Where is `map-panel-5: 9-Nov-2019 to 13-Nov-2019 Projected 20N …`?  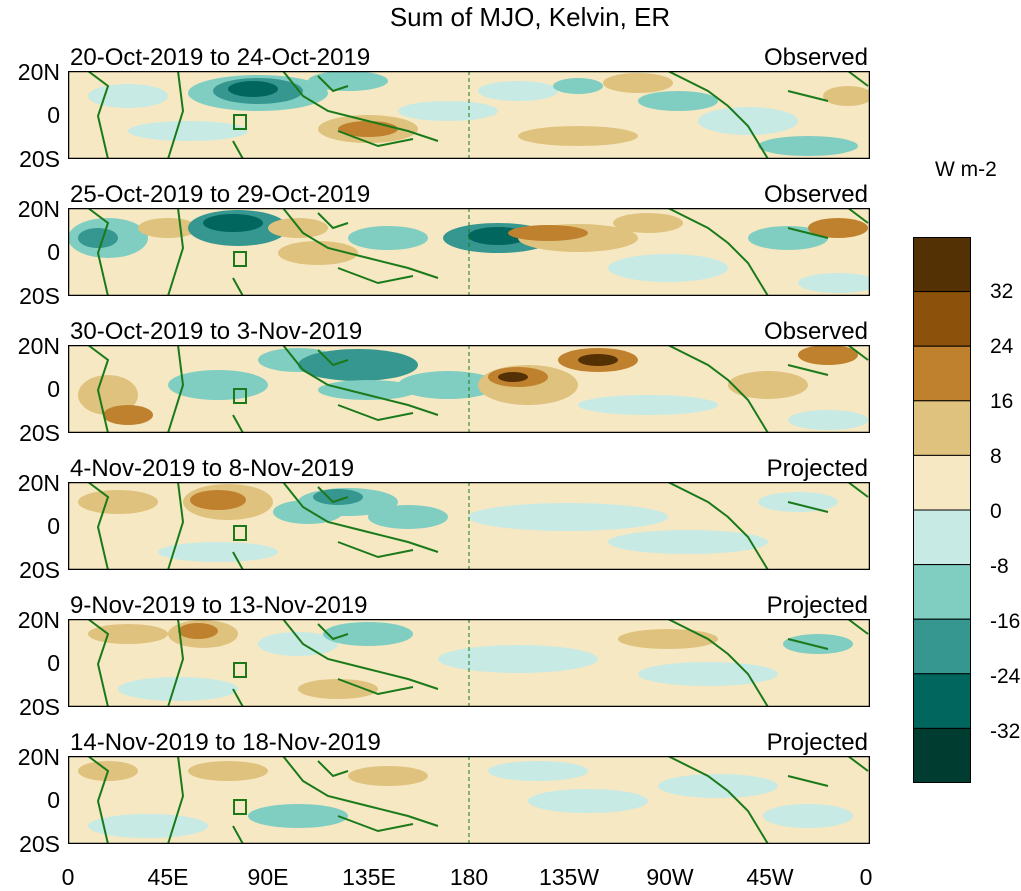
map-panel-5: 9-Nov-2019 to 13-Nov-2019 Projected 20N … is located at coordinates (444, 655).